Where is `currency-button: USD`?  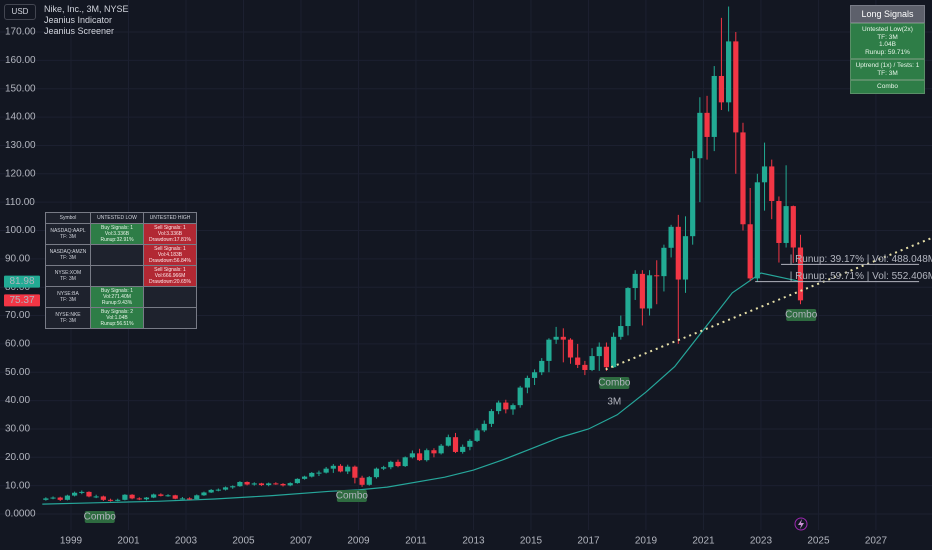 currency-button: USD is located at coordinates (20, 12).